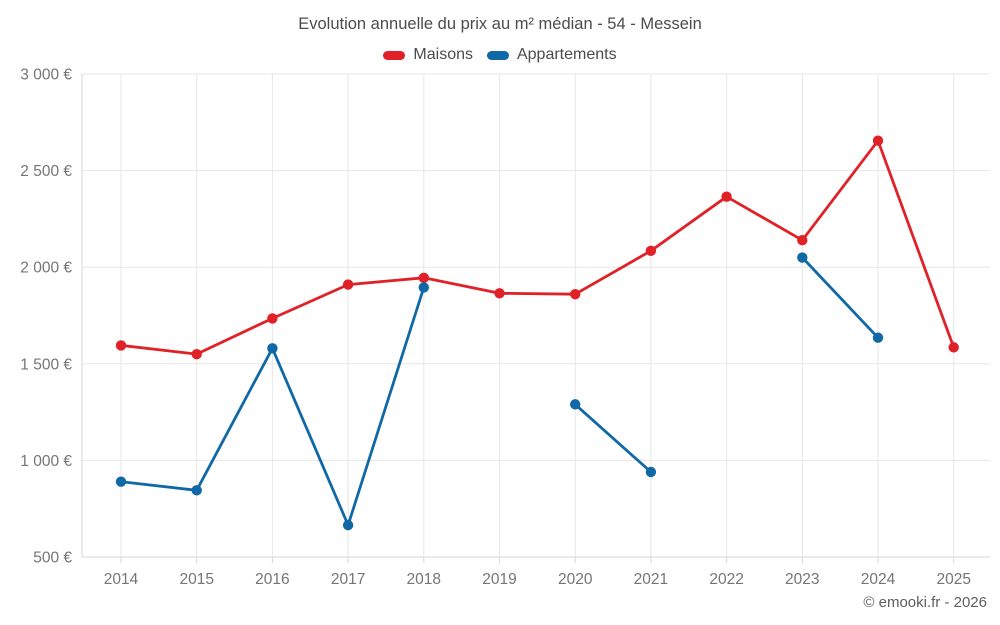 Image resolution: width=1000 pixels, height=625 pixels. Describe the element at coordinates (726, 196) in the screenshot. I see `data-point-maisons-2022` at that location.